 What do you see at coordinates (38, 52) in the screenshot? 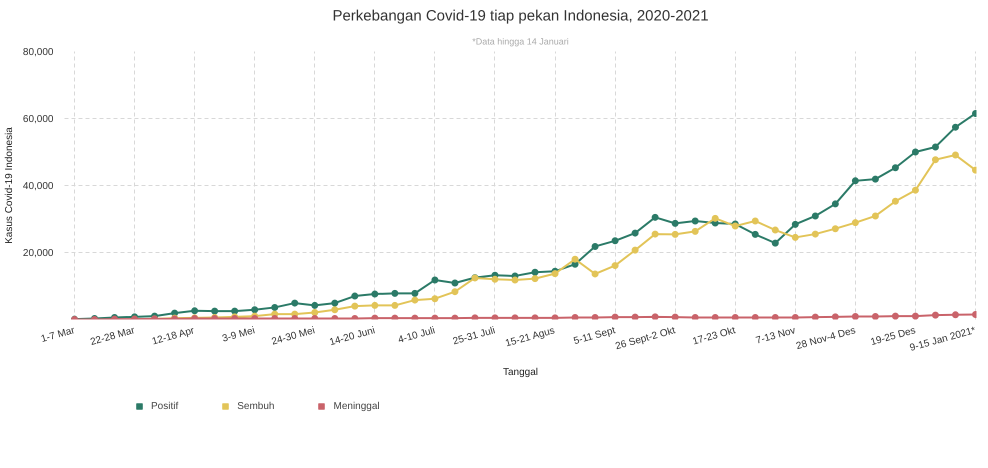
I see `y-tick-label: 80,000` at bounding box center [38, 52].